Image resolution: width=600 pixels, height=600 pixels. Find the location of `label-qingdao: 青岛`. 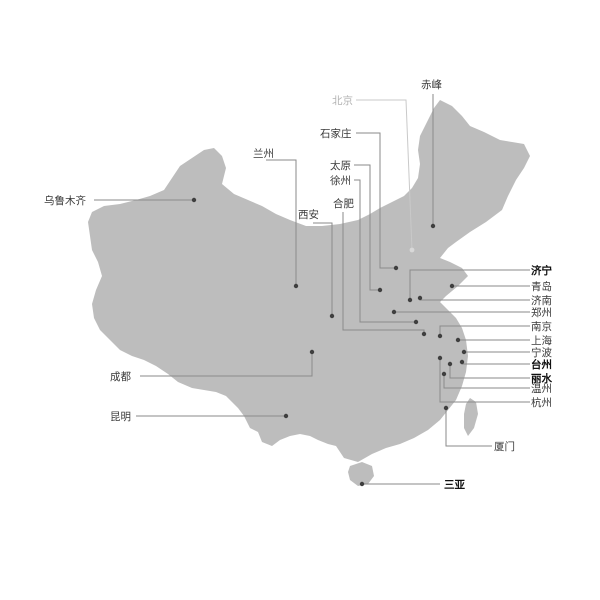

label-qingdao: 青岛 is located at coordinates (541, 286).